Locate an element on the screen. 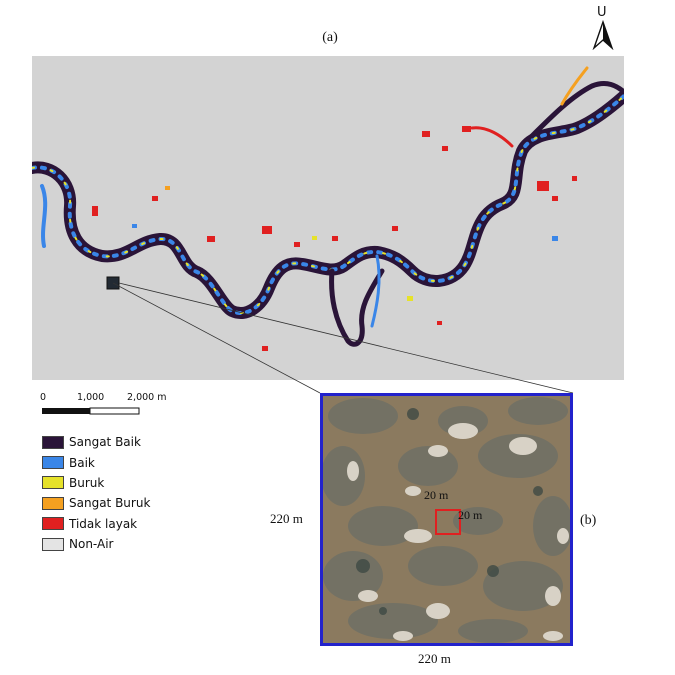 Image resolution: width=675 pixels, height=675 pixels. sample-cell-outline is located at coordinates (448, 522).